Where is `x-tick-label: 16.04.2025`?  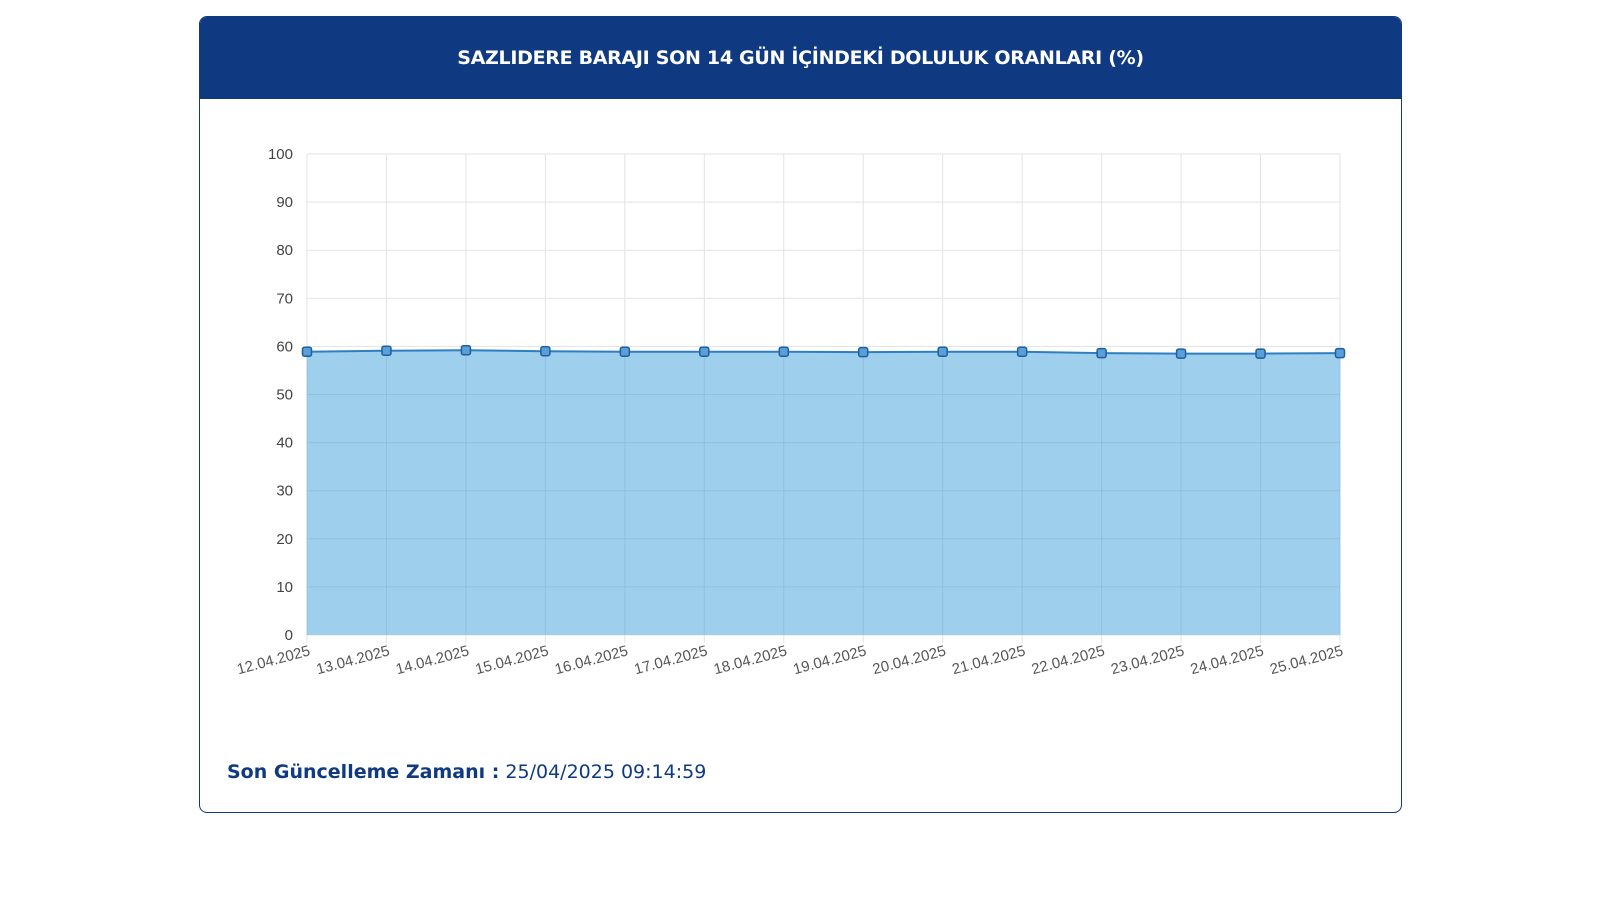 x-tick-label: 16.04.2025 is located at coordinates (591, 660).